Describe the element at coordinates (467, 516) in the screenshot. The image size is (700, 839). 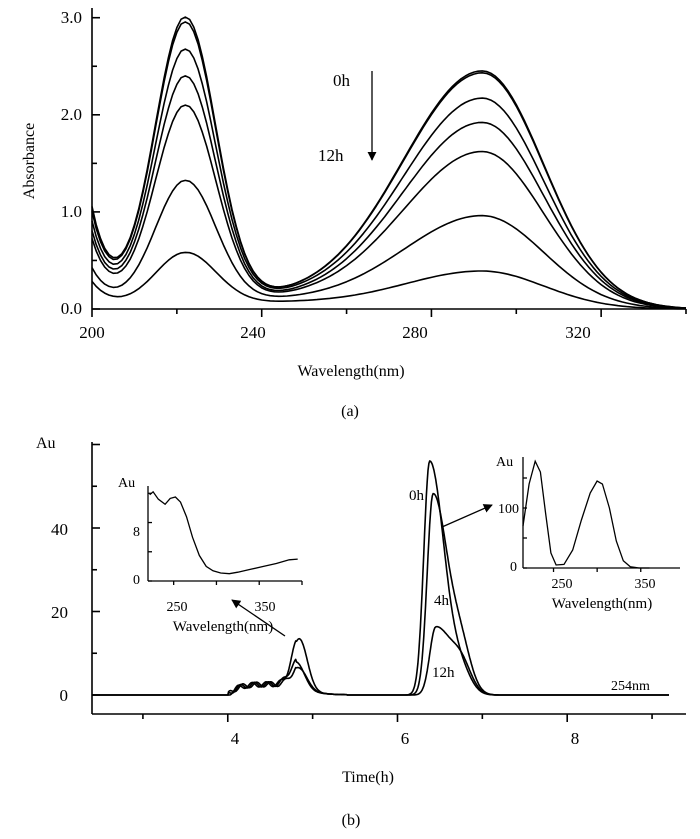
I see `inset-right-pointer-arrow` at that location.